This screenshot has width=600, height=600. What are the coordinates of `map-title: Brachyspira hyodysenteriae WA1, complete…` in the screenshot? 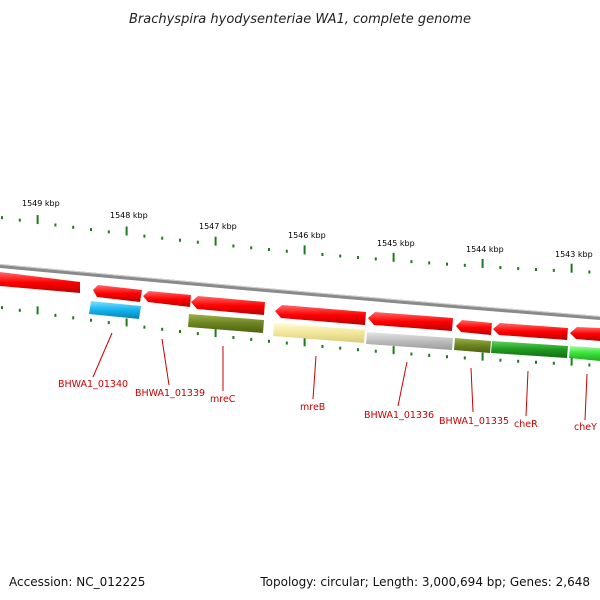 It's located at (300, 19).